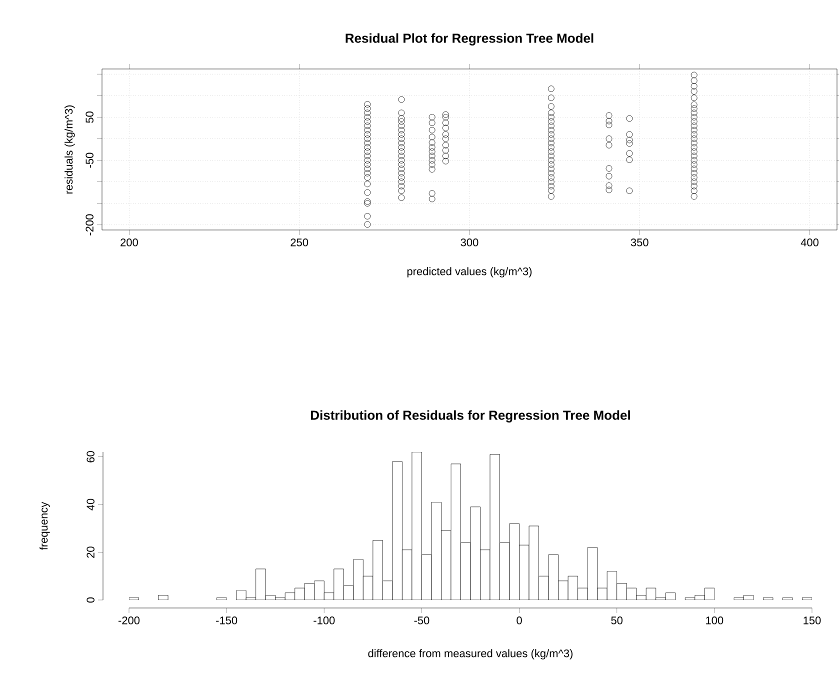 This screenshot has width=839, height=700. I want to click on y-axis-title: frequency, so click(45, 526).